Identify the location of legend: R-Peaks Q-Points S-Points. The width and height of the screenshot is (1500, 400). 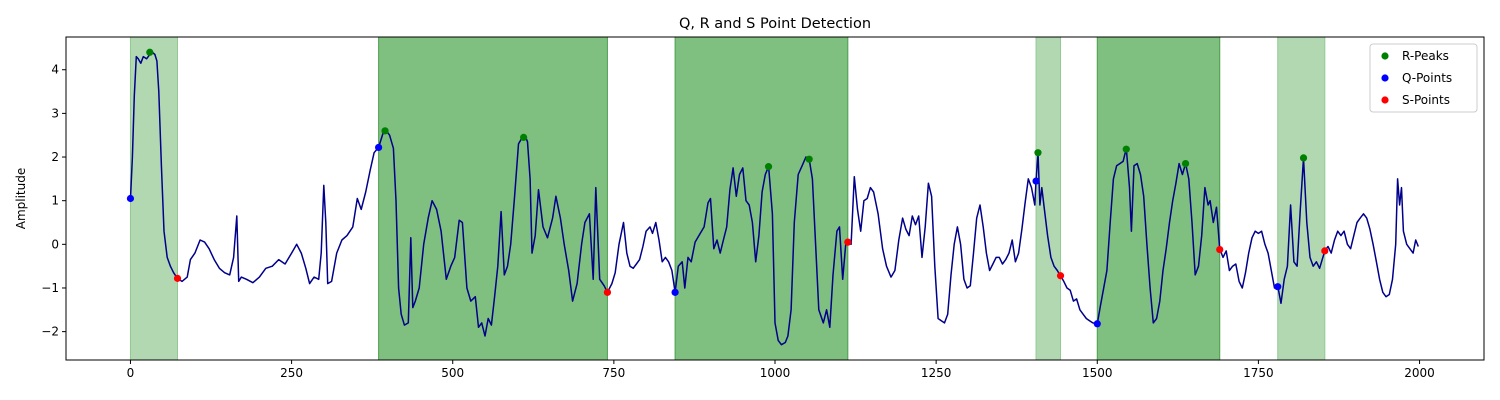
(1423, 78).